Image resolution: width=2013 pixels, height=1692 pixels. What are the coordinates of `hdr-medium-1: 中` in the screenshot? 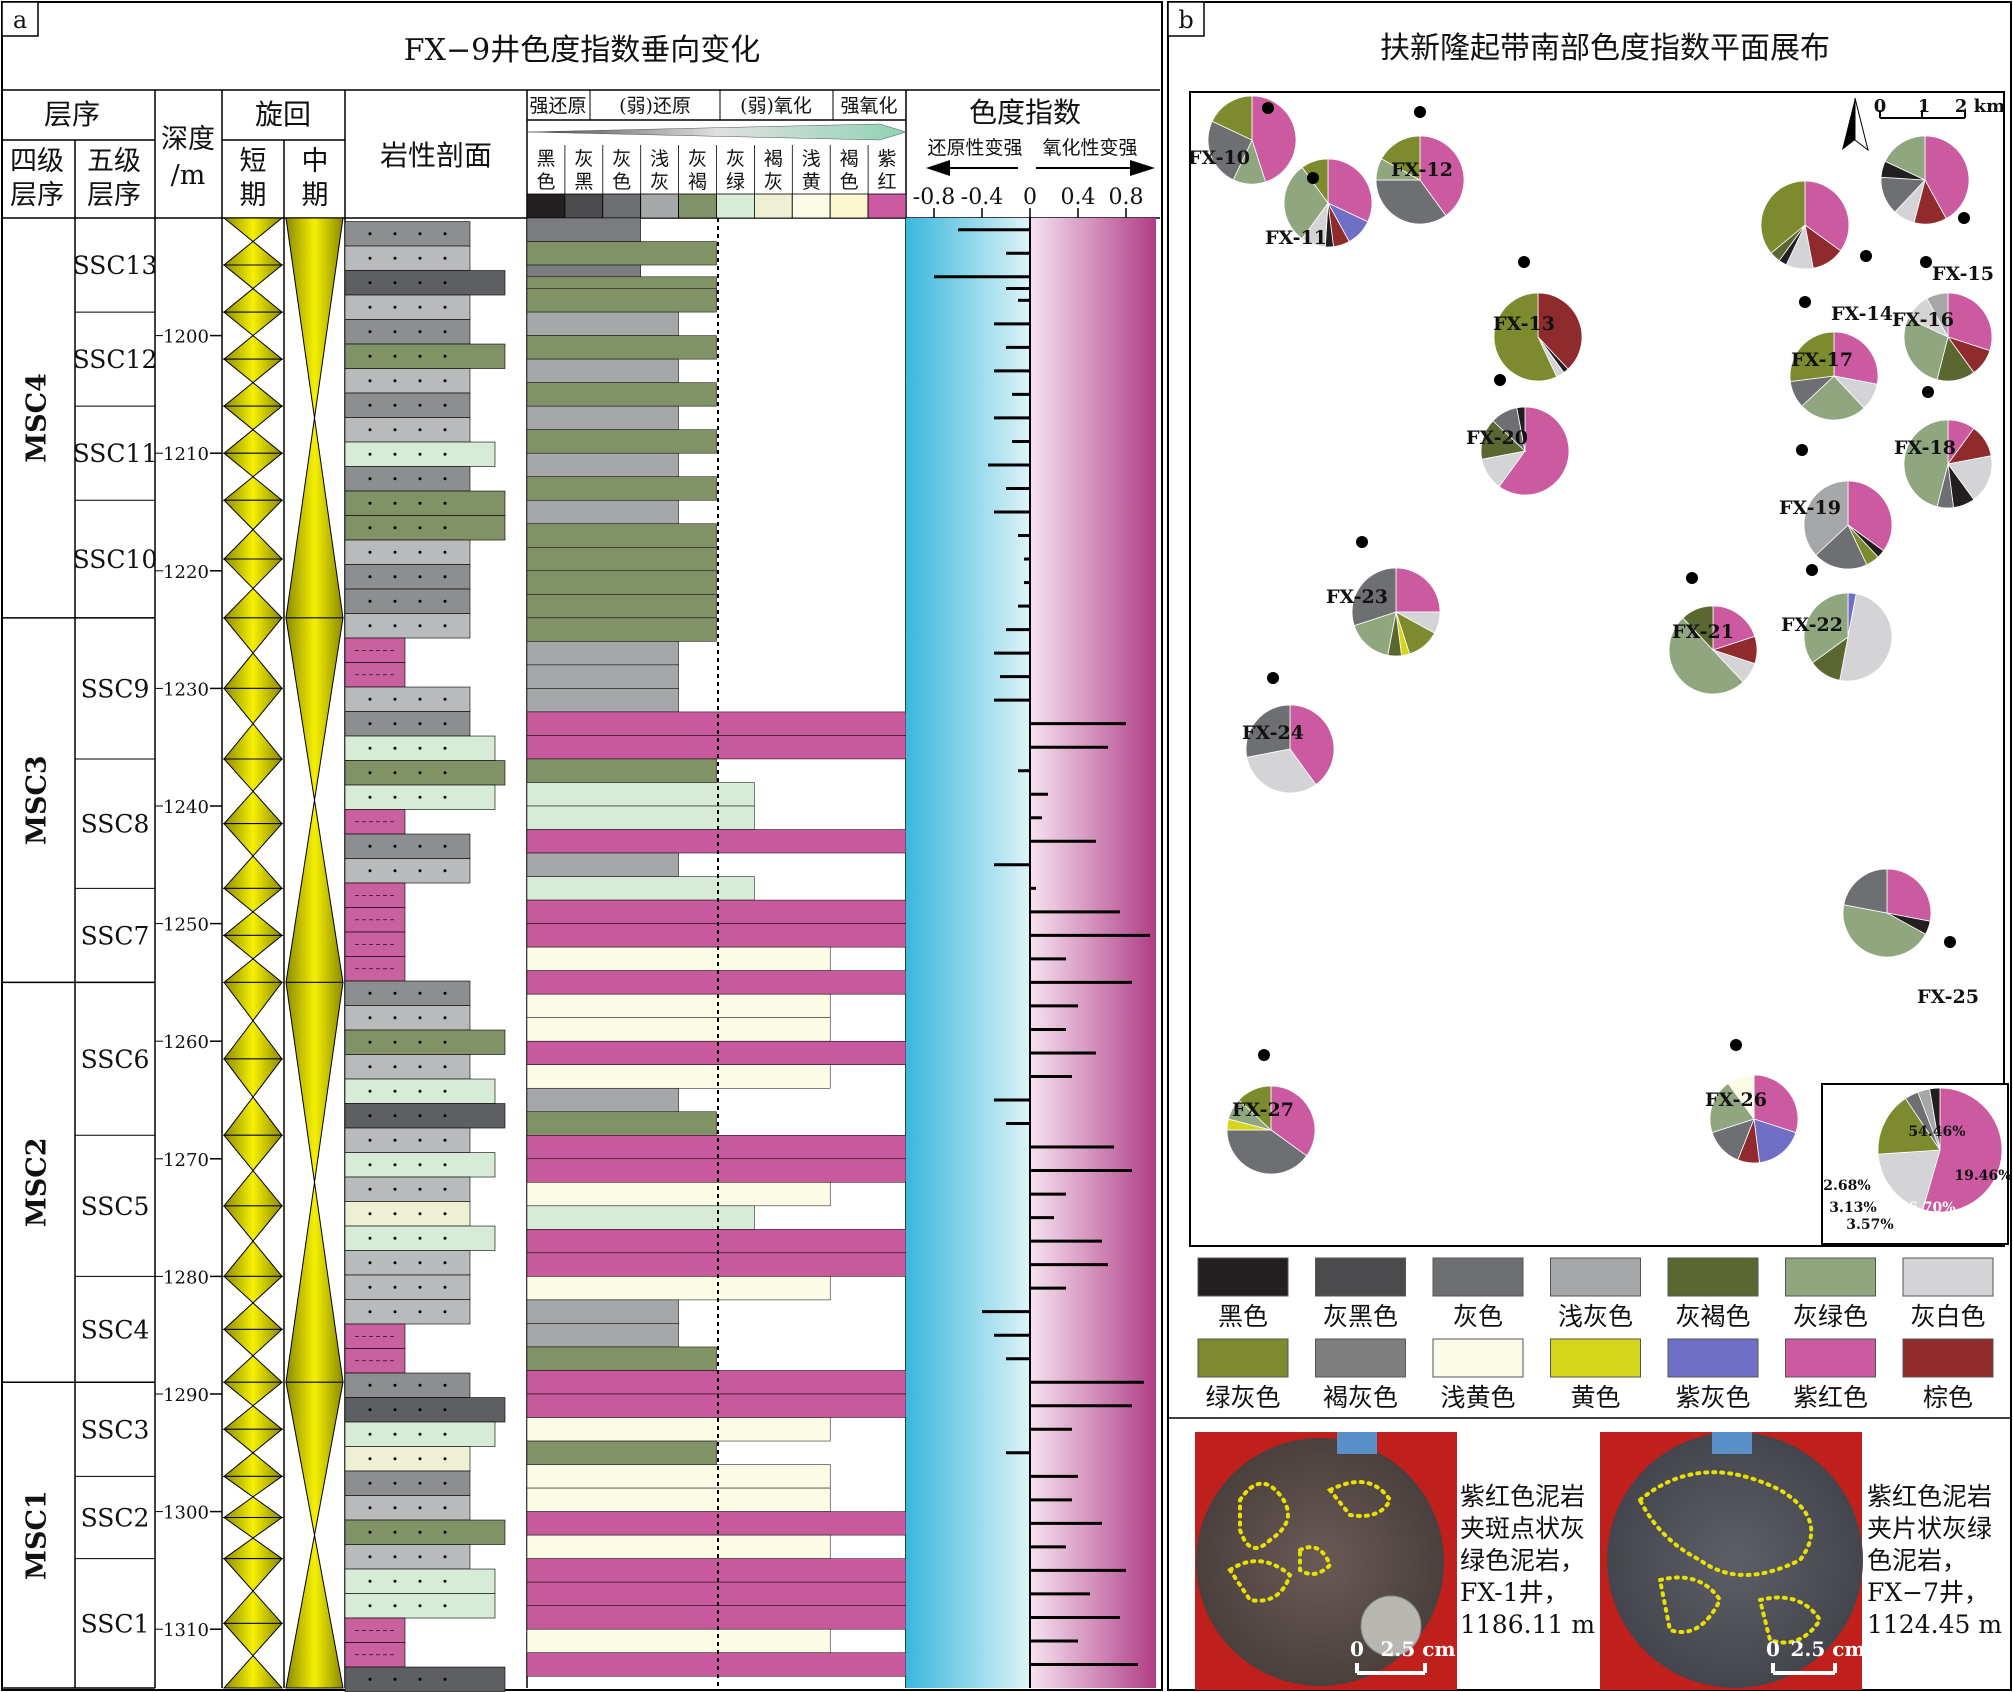 It's located at (315, 161).